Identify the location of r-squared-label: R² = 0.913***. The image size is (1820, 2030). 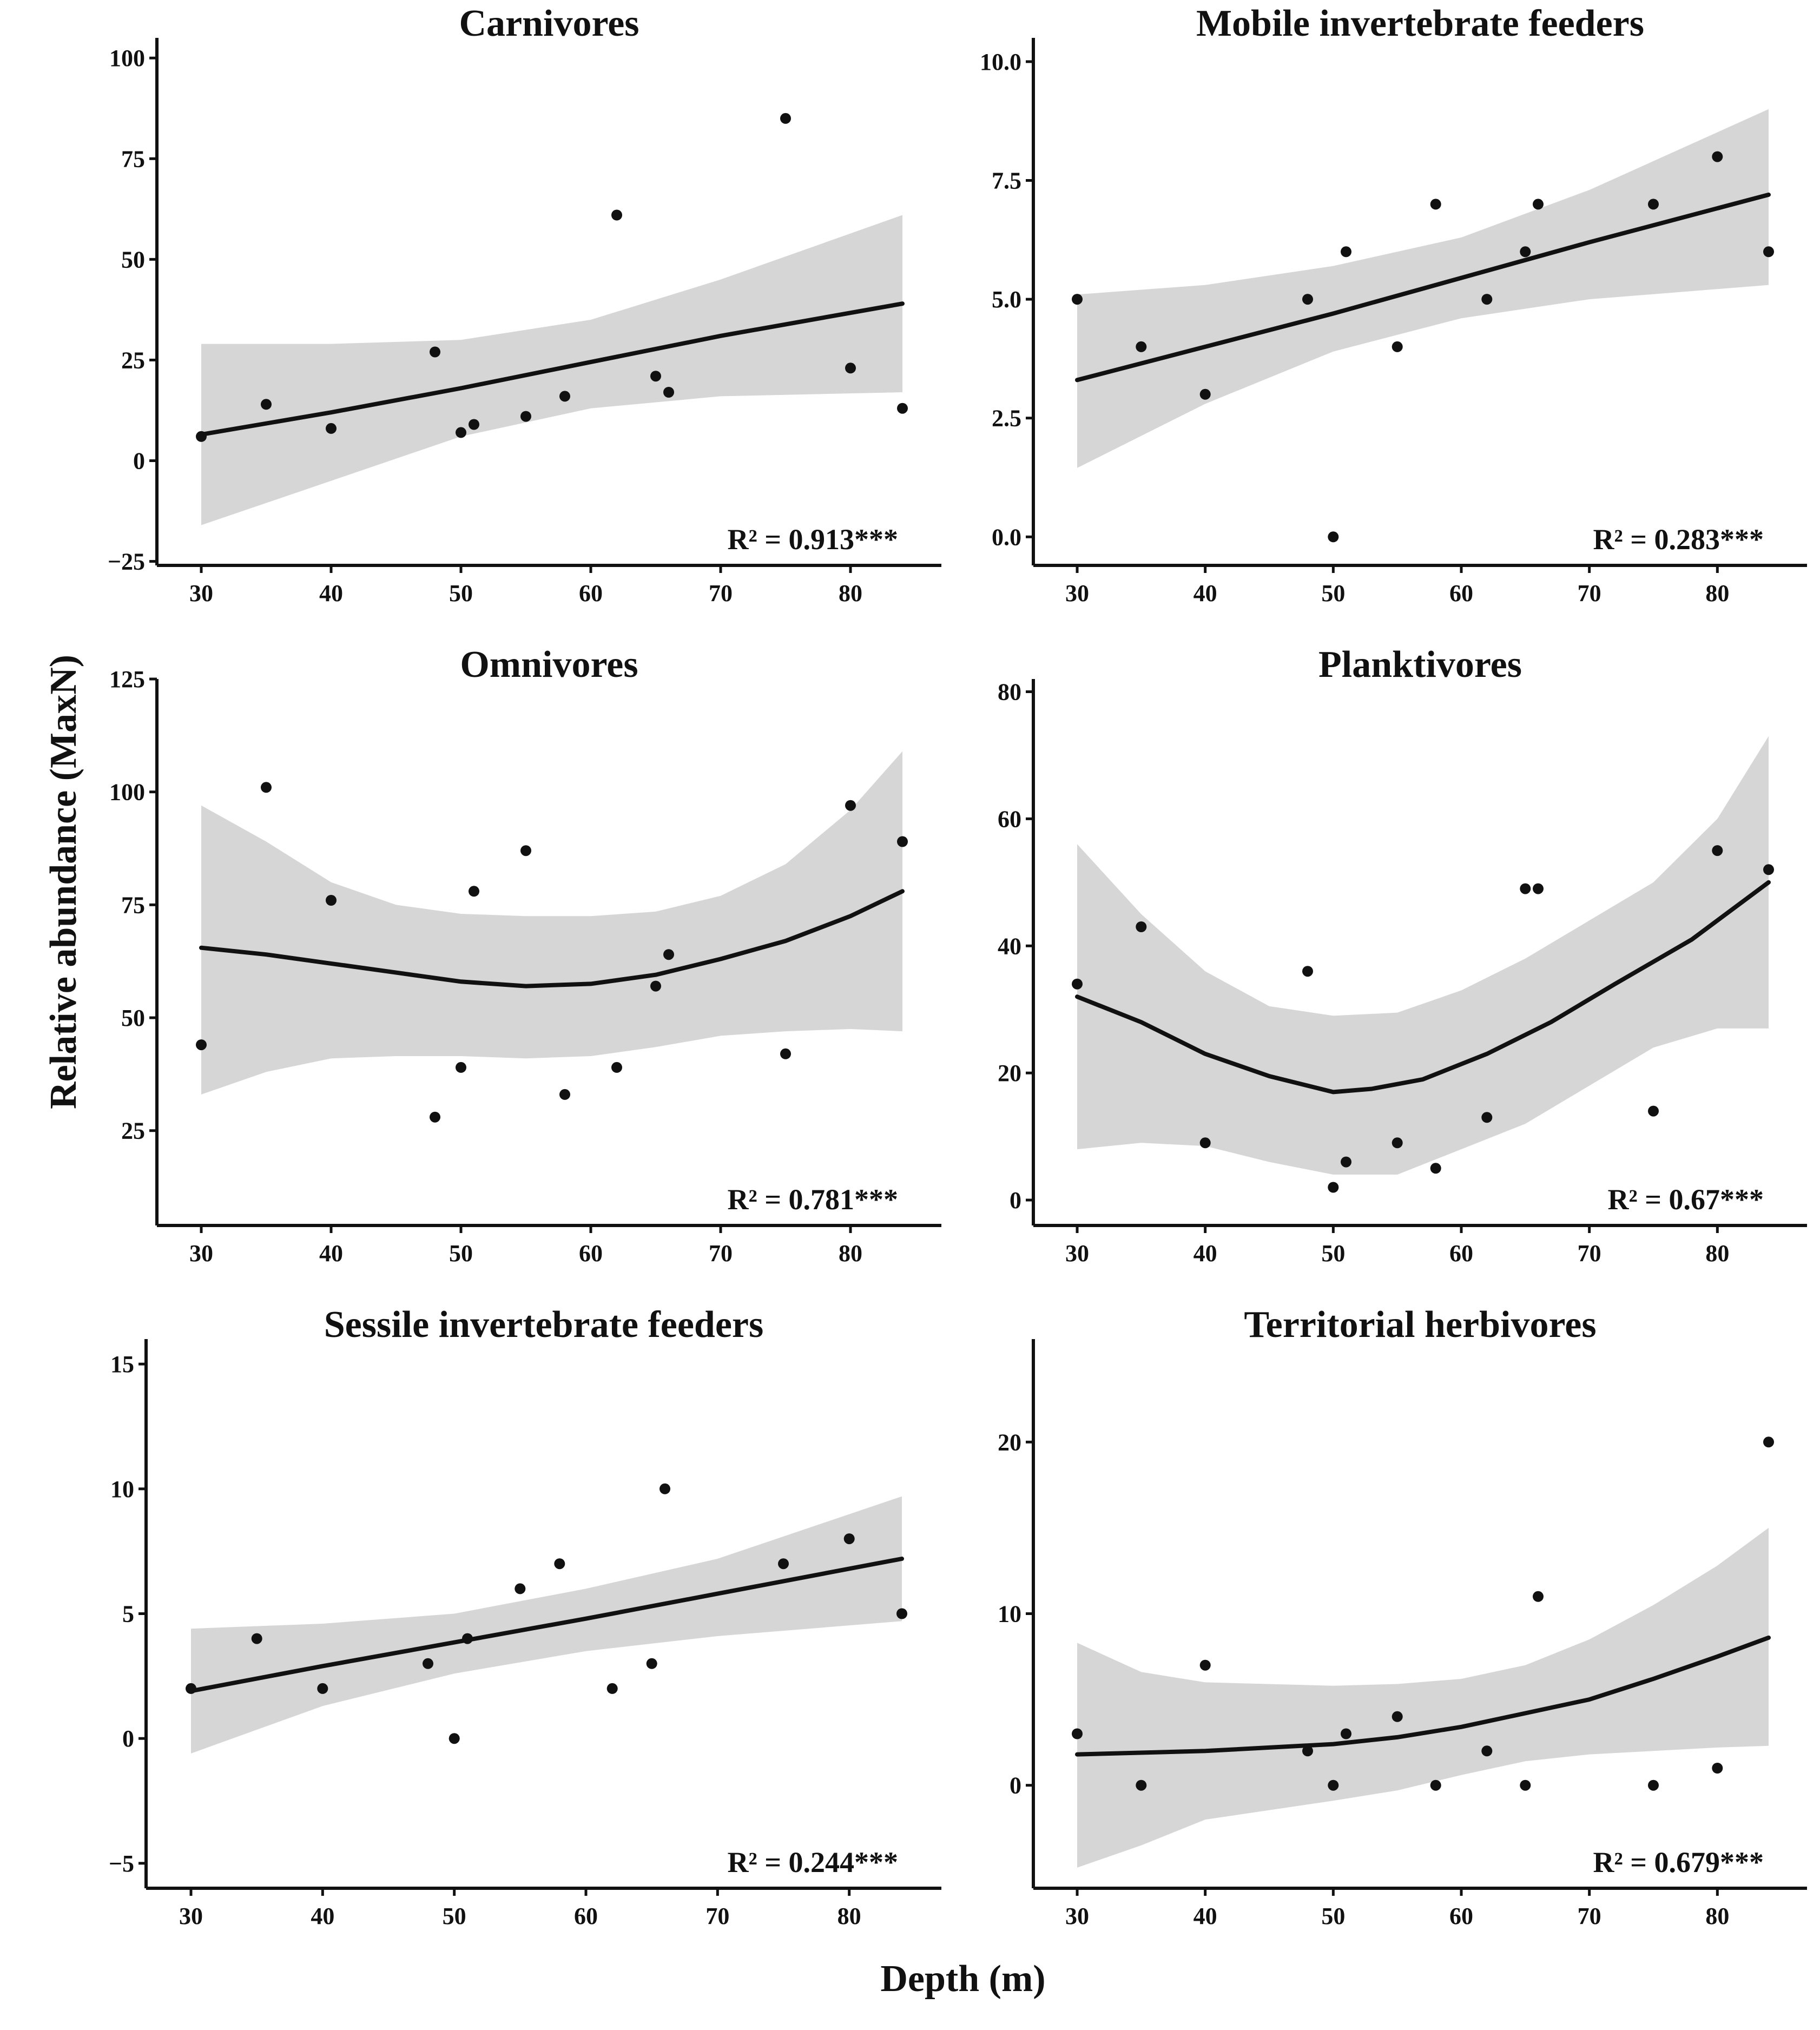
(813, 539).